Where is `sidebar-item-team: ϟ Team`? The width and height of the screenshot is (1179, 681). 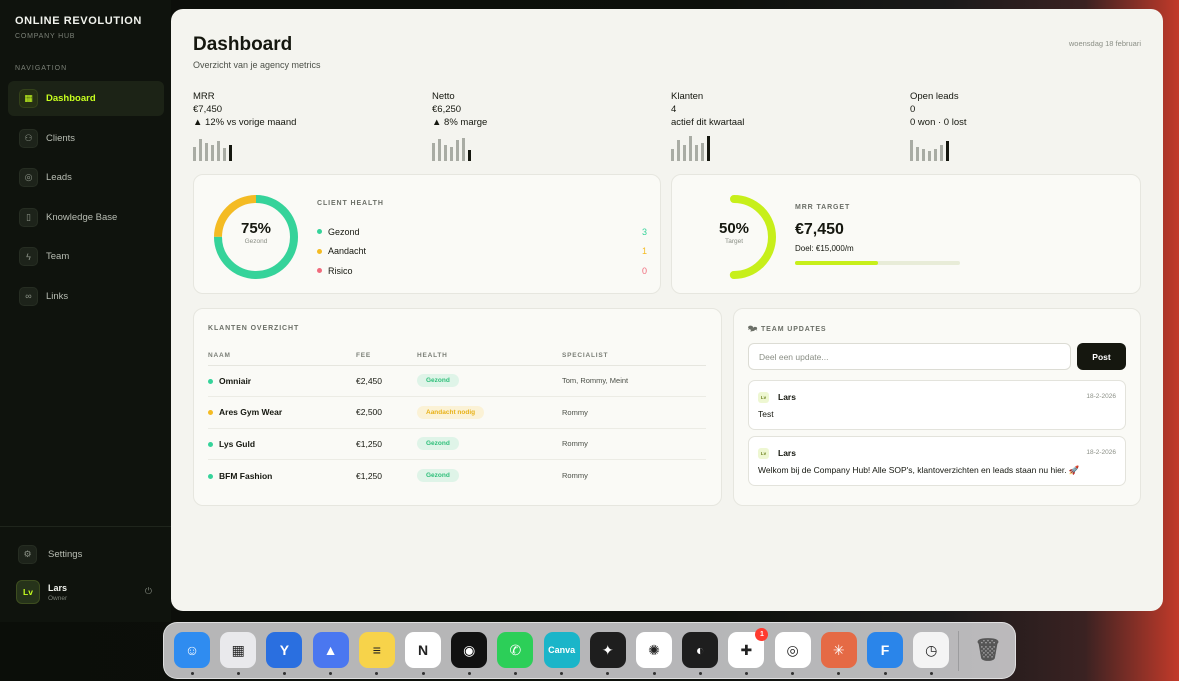
sidebar-item-team: ϟ Team is located at coordinates (86, 256).